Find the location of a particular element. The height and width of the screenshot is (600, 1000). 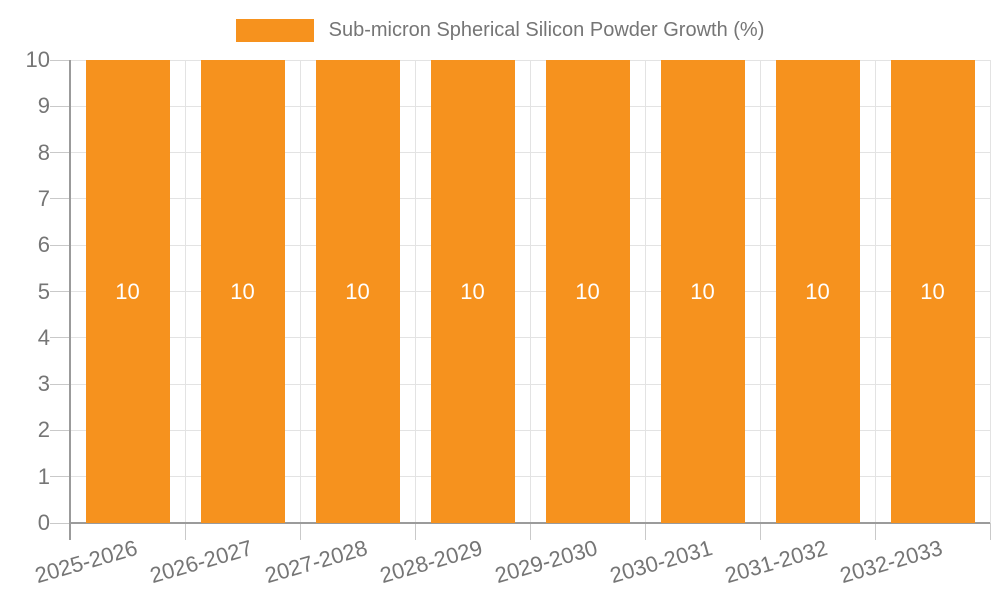

y-axis-tick-label: 7 is located at coordinates (43, 198).